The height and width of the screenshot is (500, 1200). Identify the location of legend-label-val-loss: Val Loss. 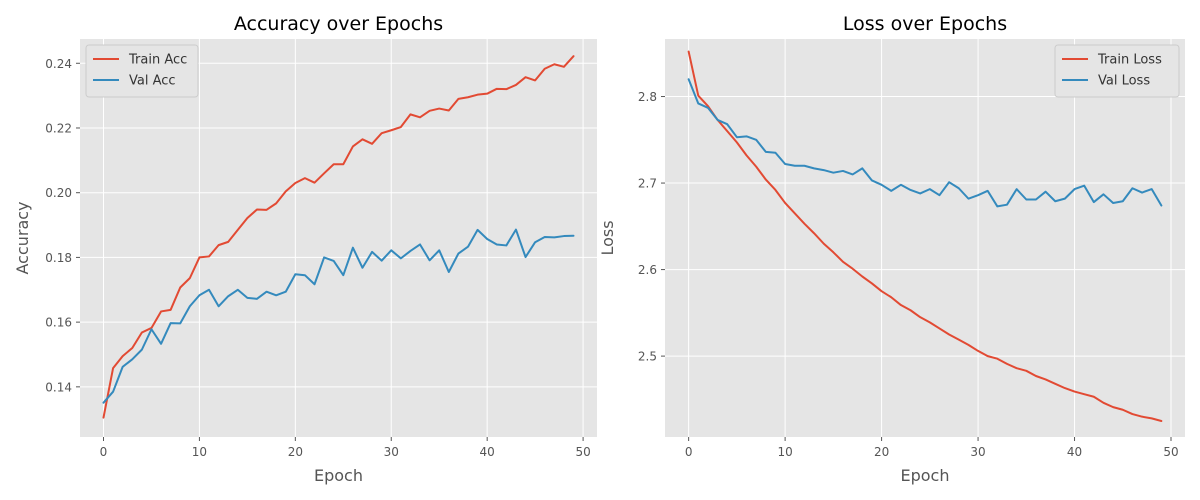
(1124, 81).